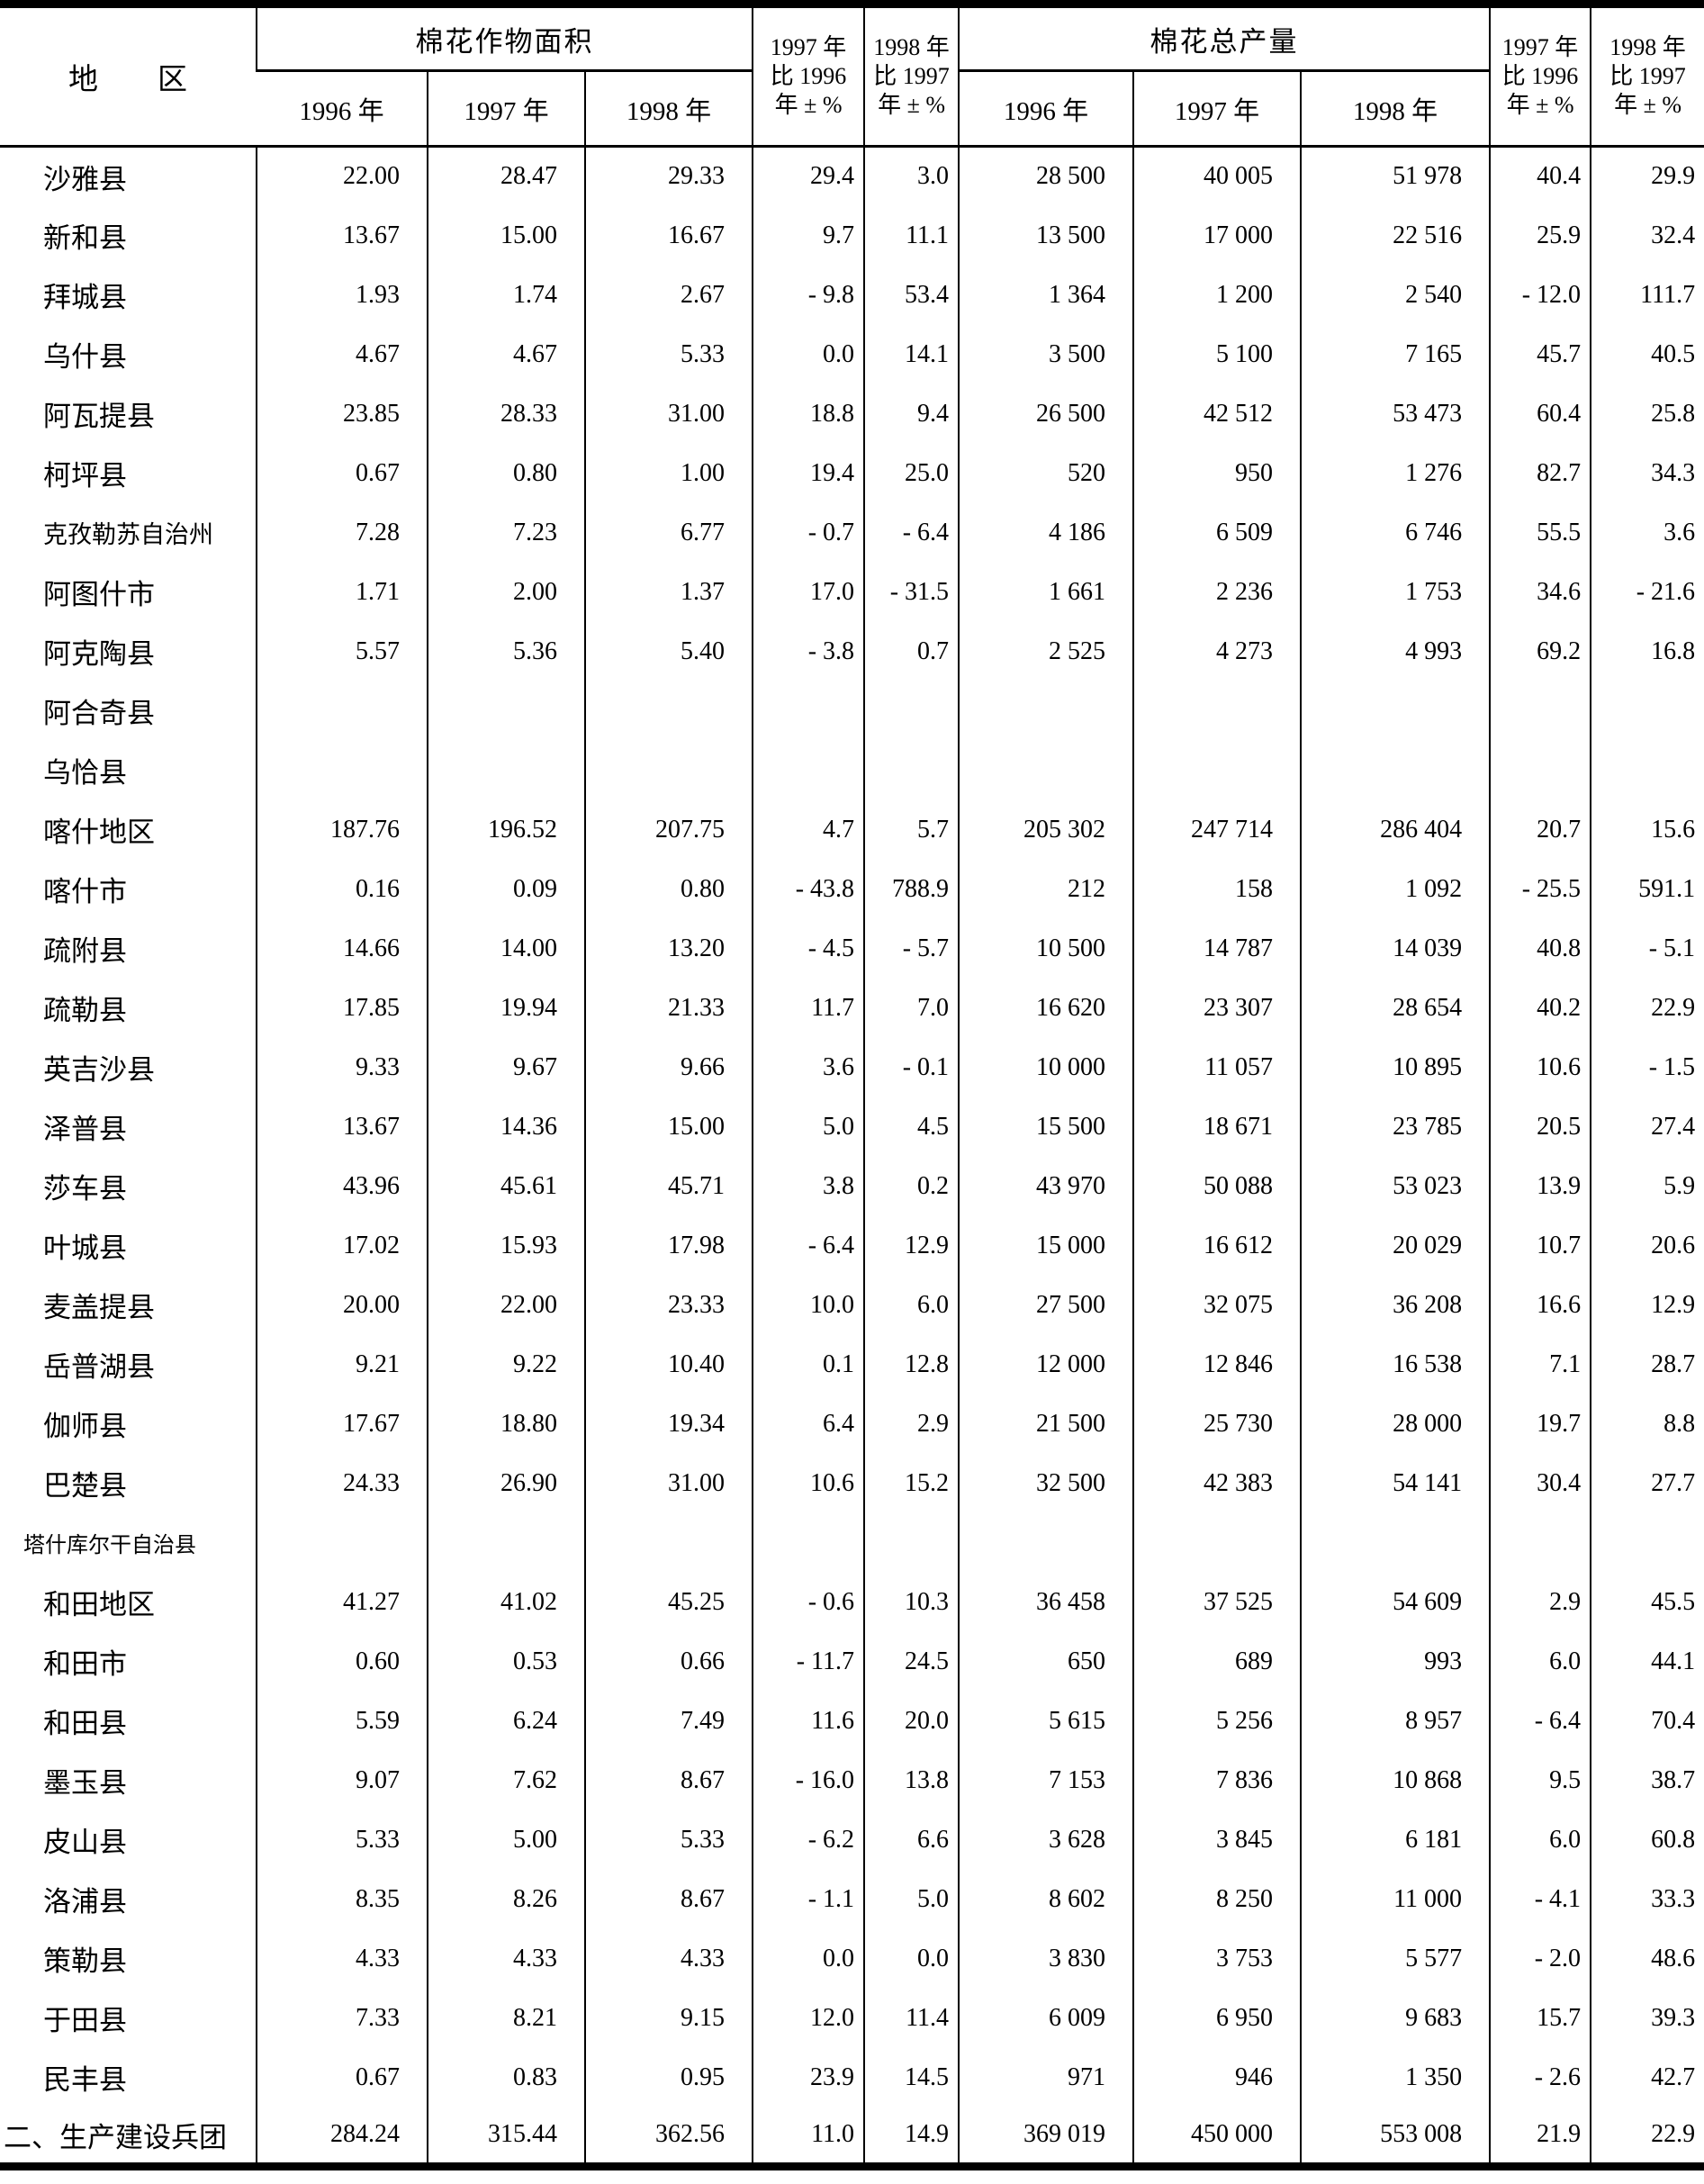  I want to click on value-cell: 28.7, so click(1647, 1364).